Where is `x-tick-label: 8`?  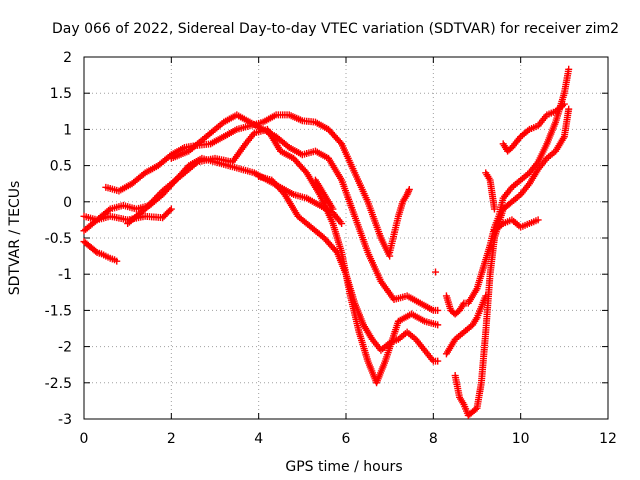
x-tick-label: 8 is located at coordinates (433, 439).